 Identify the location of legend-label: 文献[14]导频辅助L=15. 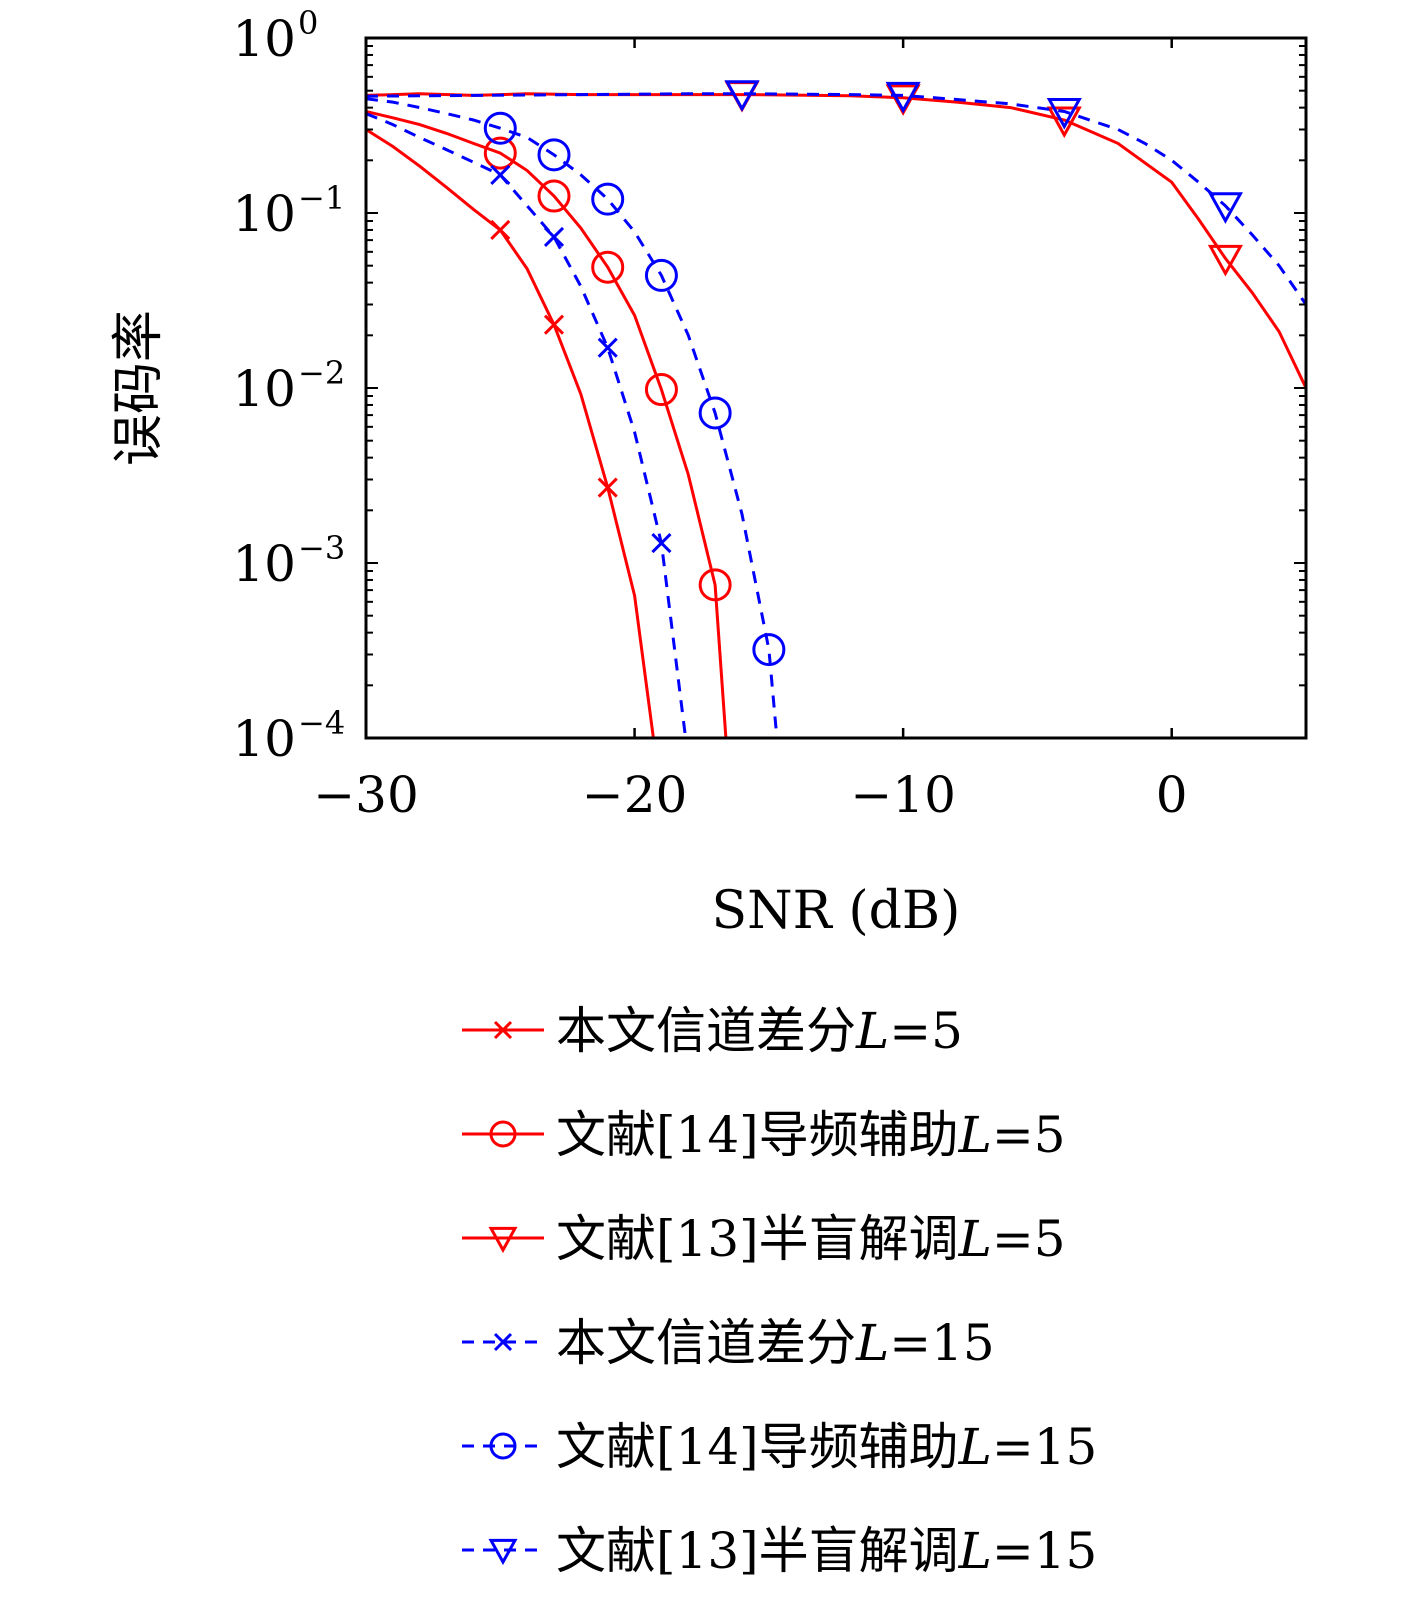
(826, 1447).